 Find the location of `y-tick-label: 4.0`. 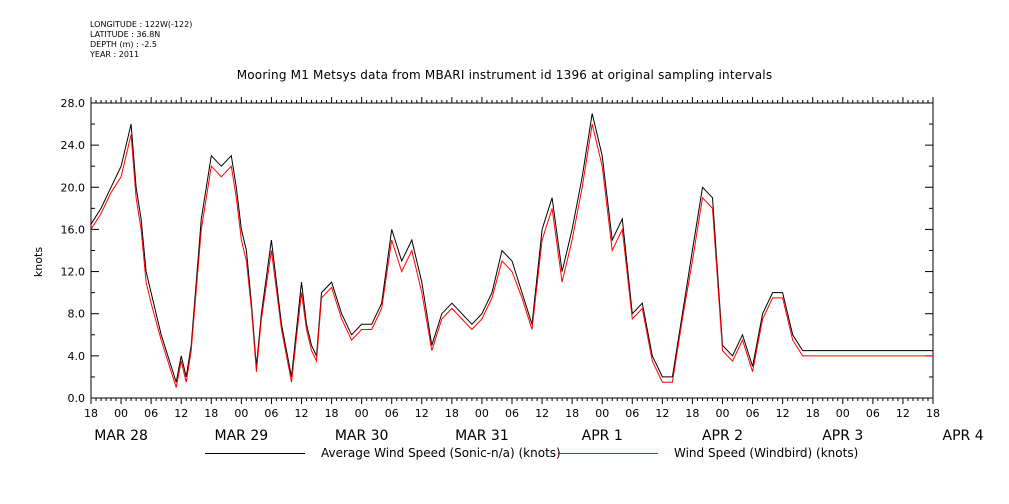

y-tick-label: 4.0 is located at coordinates (77, 356).